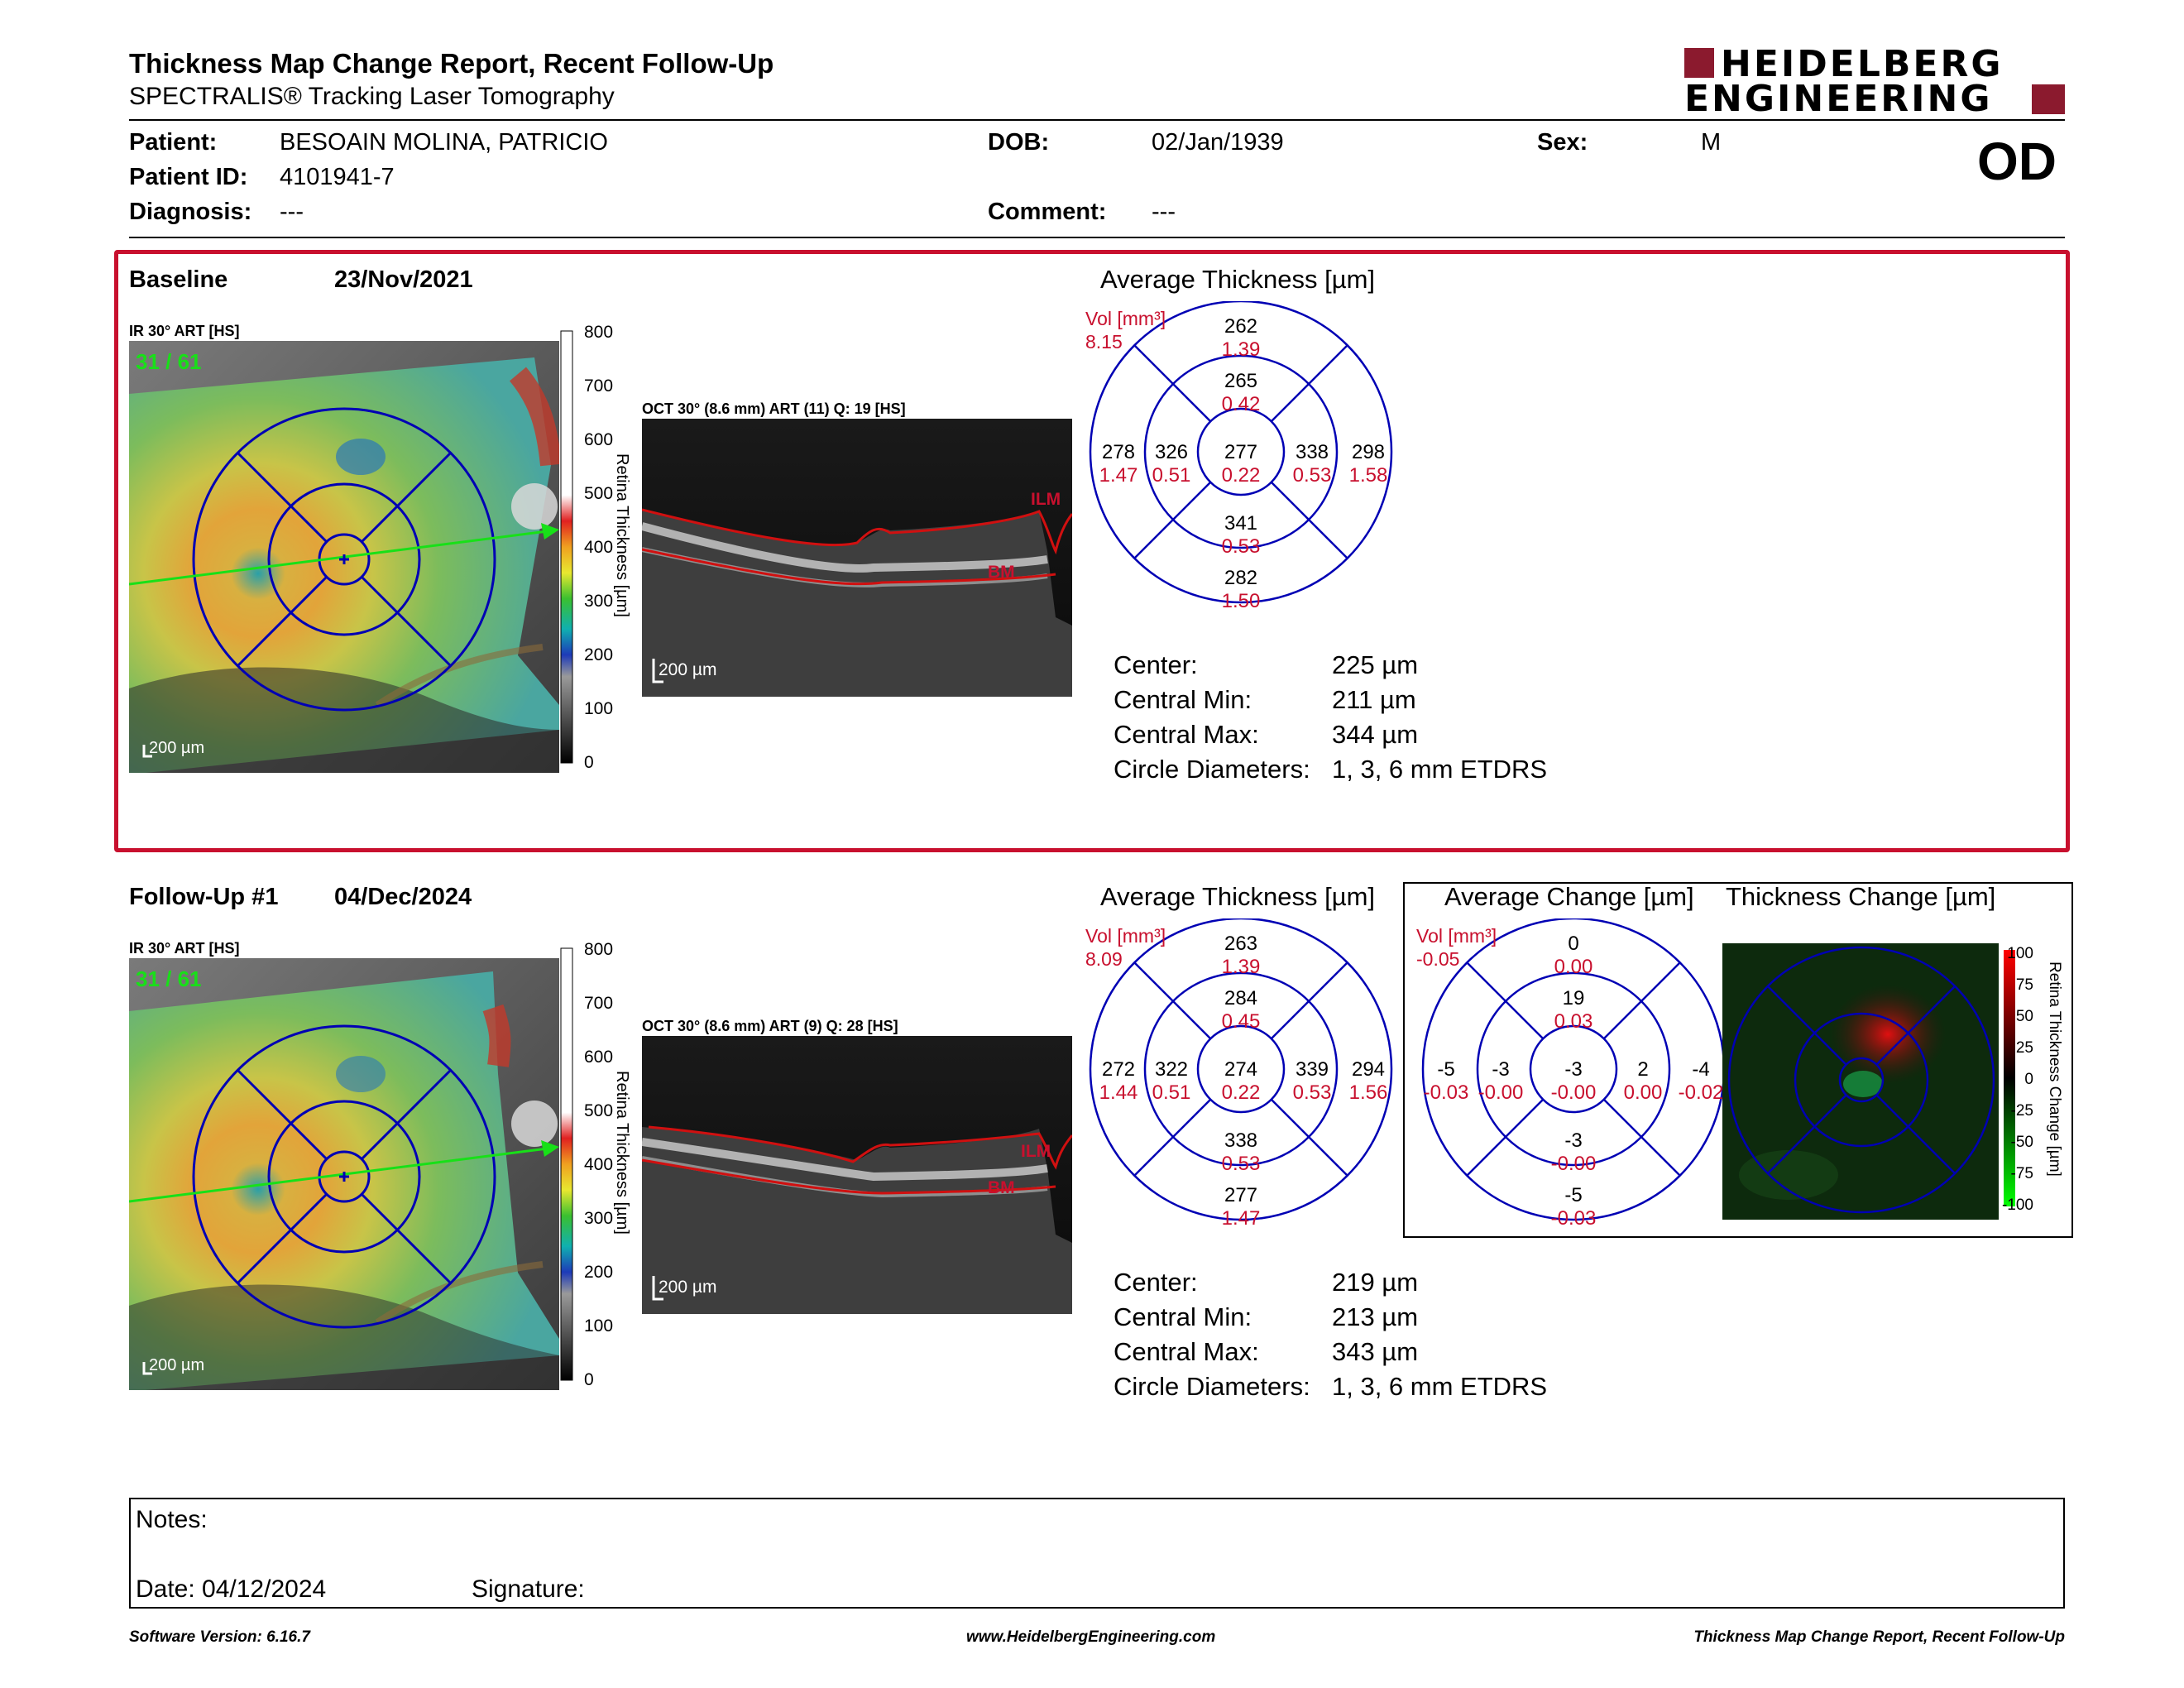 This screenshot has width=2184, height=1688. I want to click on change-vol-value: -0.05, so click(1438, 959).